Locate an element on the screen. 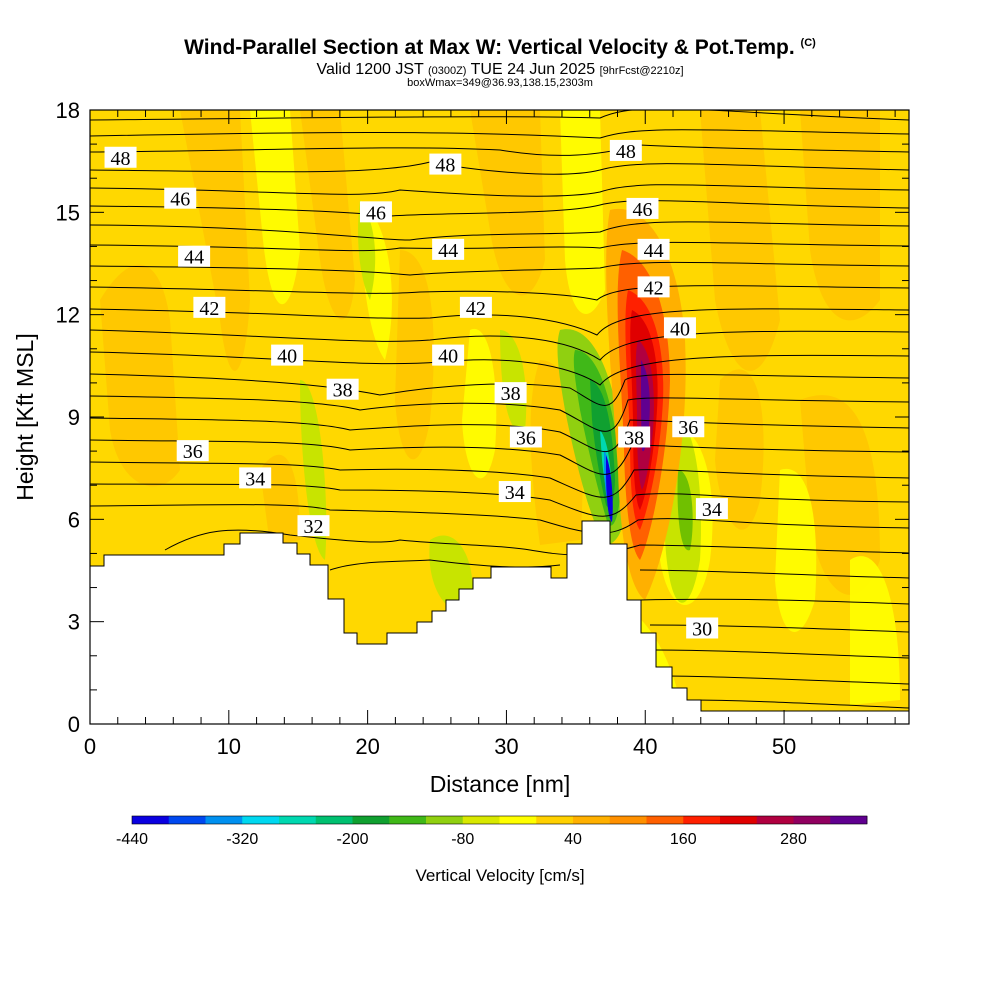  colorbar-tick-label: 160 is located at coordinates (683, 839).